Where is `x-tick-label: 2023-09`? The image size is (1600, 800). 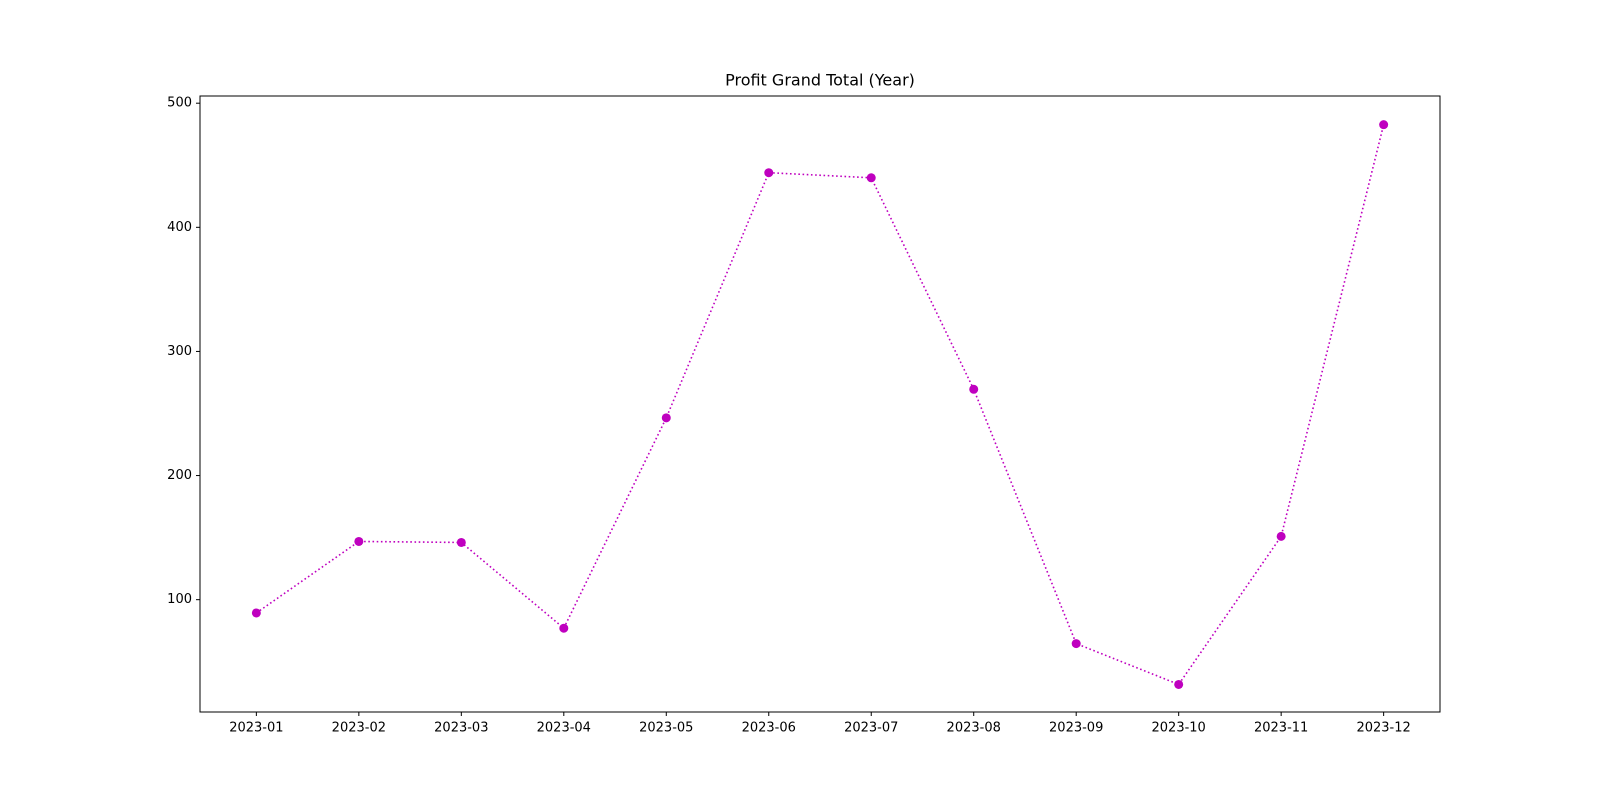
x-tick-label: 2023-09 is located at coordinates (1076, 728).